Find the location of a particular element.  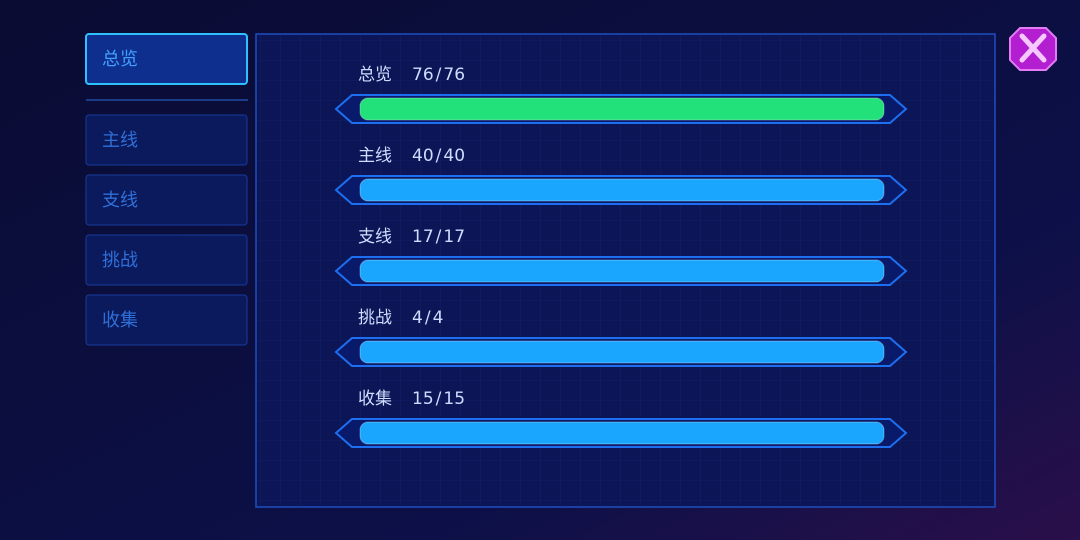

tab: 收集 is located at coordinates (166, 320).